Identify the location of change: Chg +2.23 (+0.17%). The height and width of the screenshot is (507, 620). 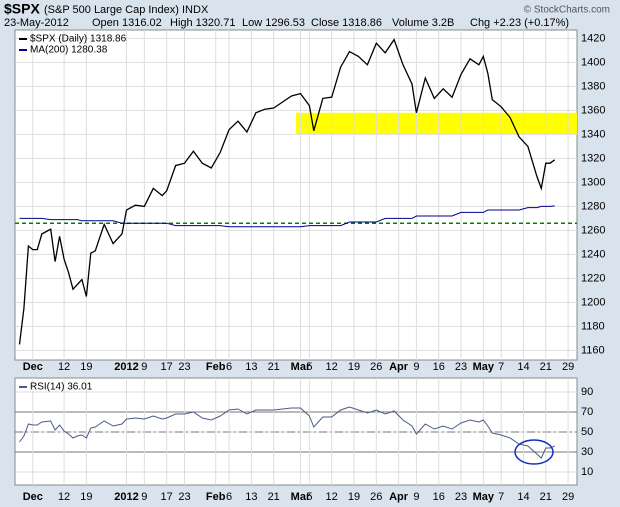
(519, 23).